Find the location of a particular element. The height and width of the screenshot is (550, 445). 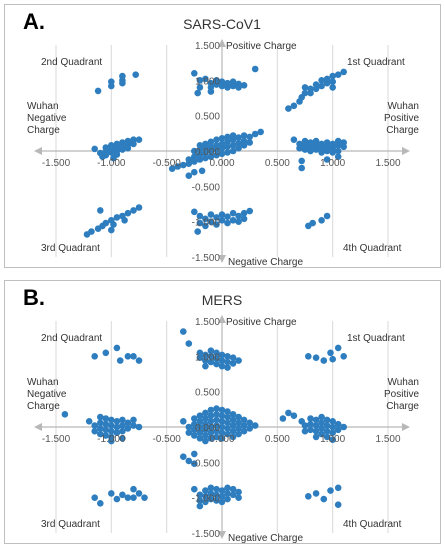

annotation-wuhan-negative: Negative is located at coordinates (47, 394).